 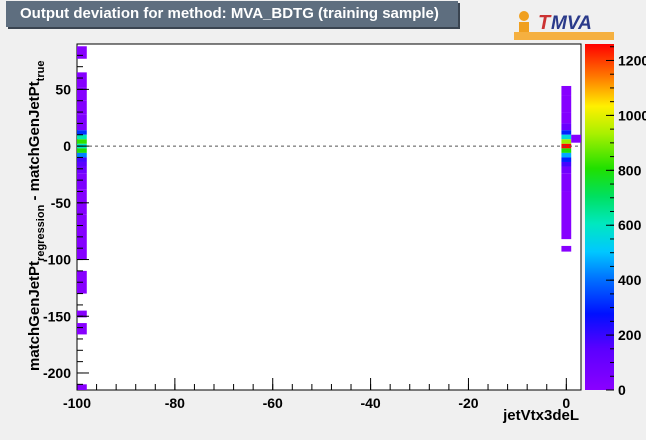 I want to click on x-tick-label: -40, so click(x=370, y=403).